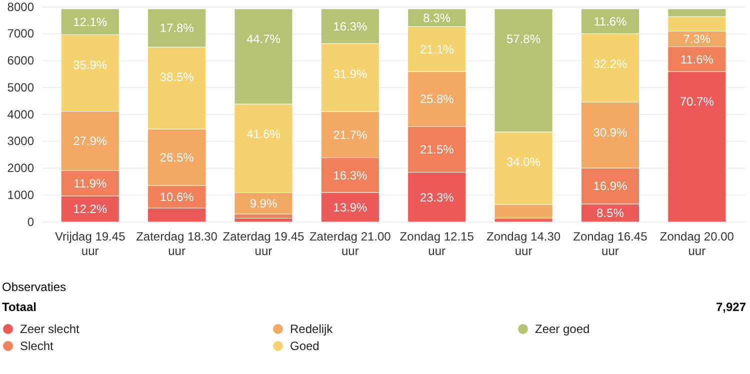 The height and width of the screenshot is (374, 750). Describe the element at coordinates (437, 197) in the screenshot. I see `annotation: 23.3%` at that location.